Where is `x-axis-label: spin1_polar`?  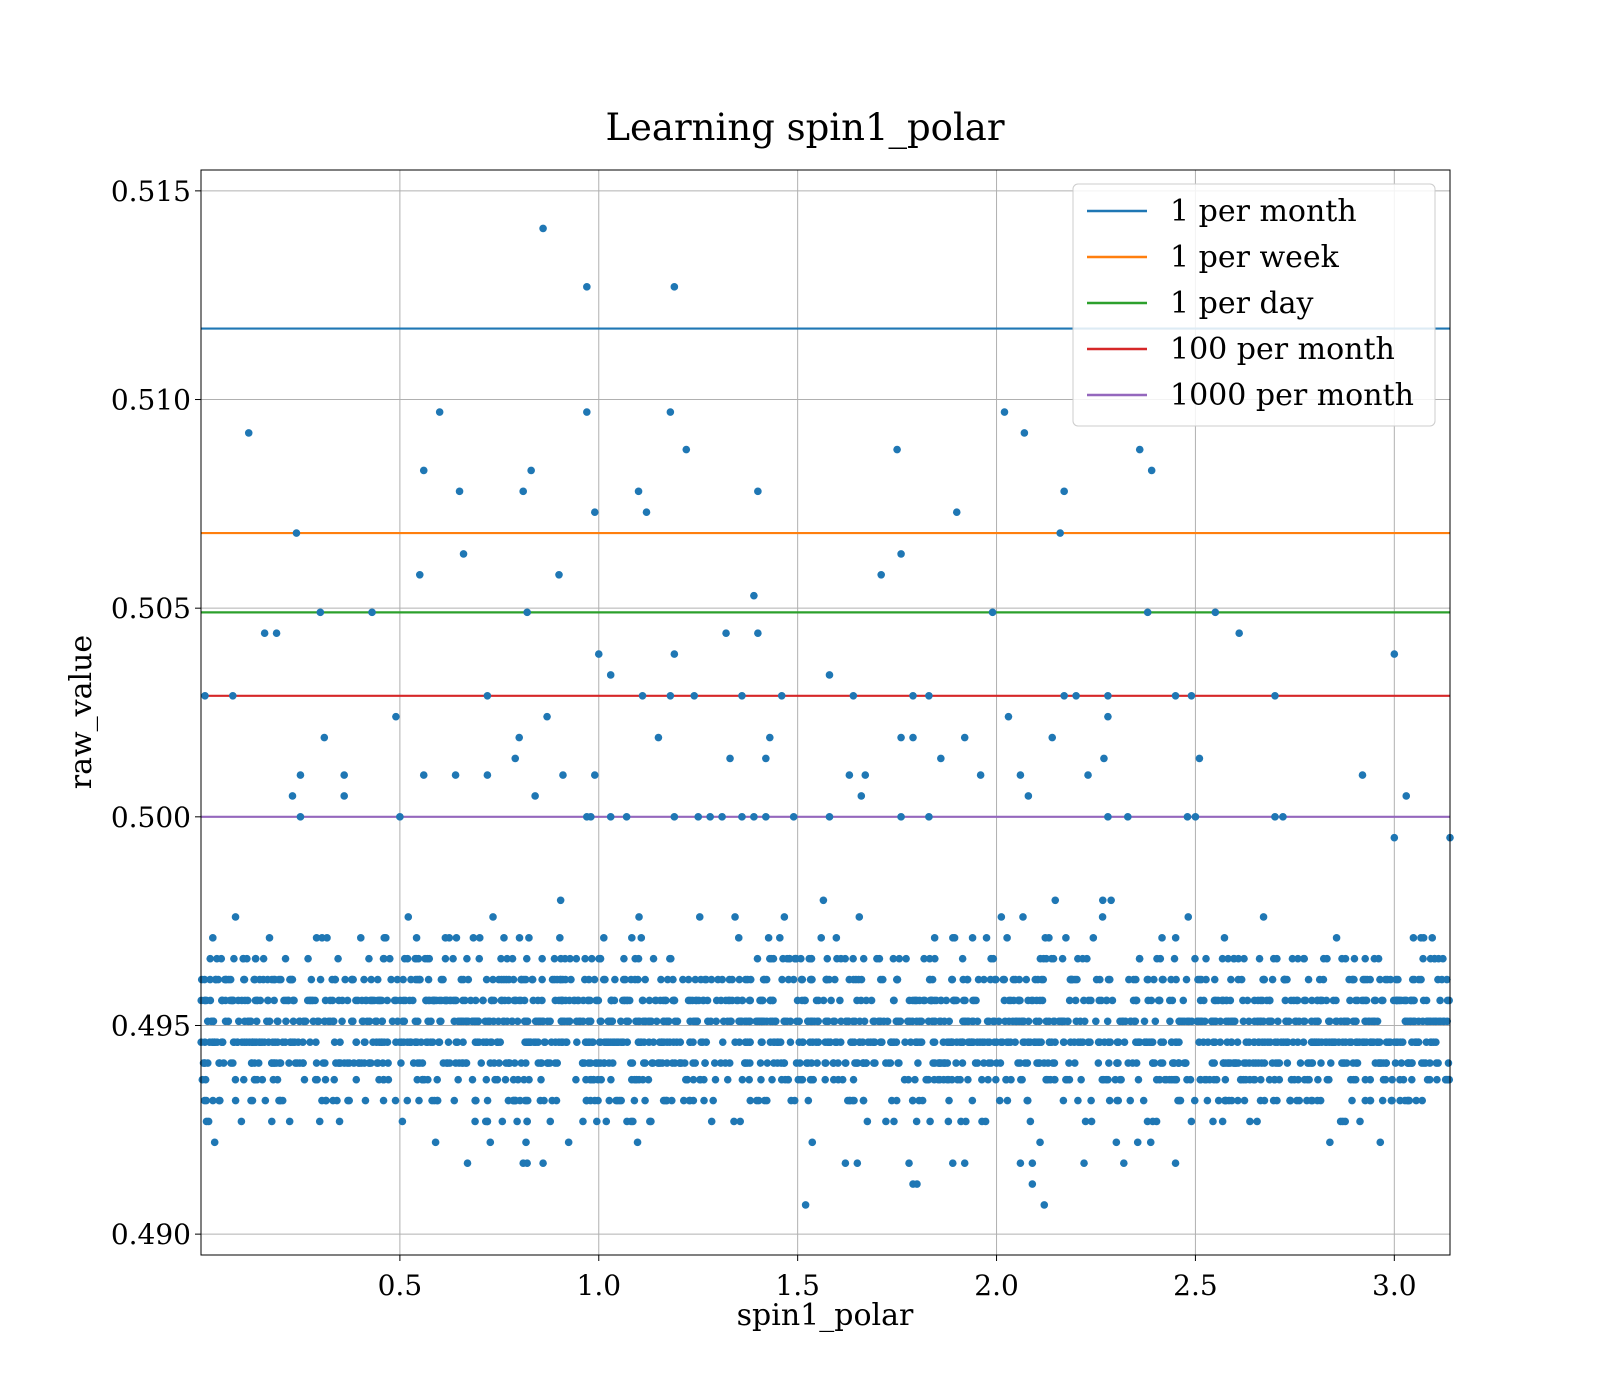
x-axis-label: spin1_polar is located at coordinates (825, 1315).